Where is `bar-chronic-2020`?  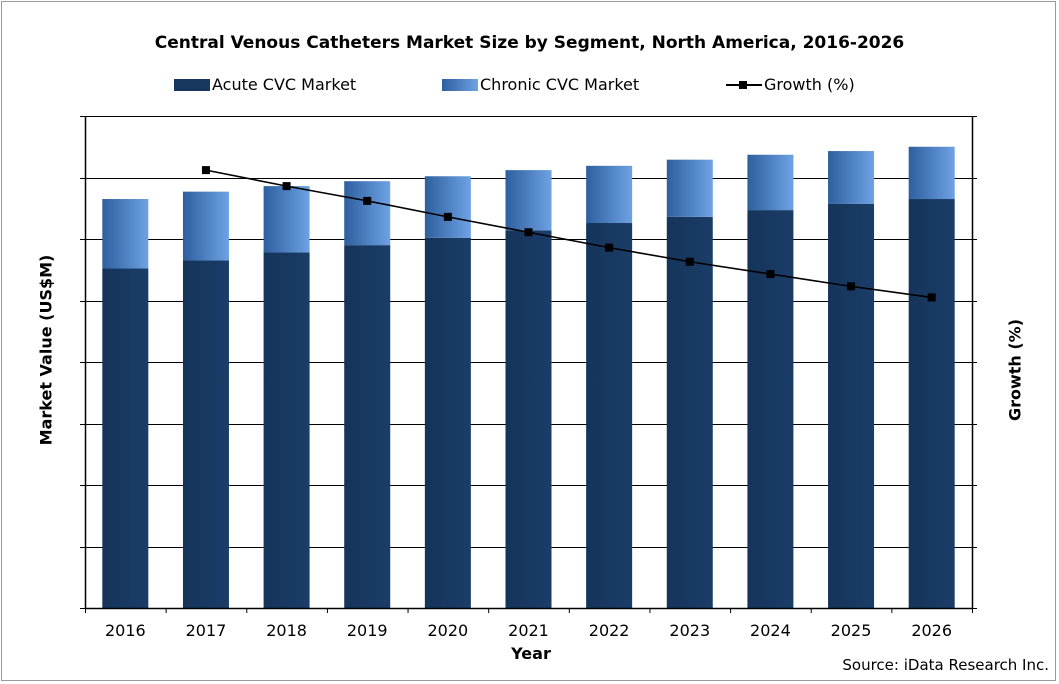 bar-chronic-2020 is located at coordinates (447, 207).